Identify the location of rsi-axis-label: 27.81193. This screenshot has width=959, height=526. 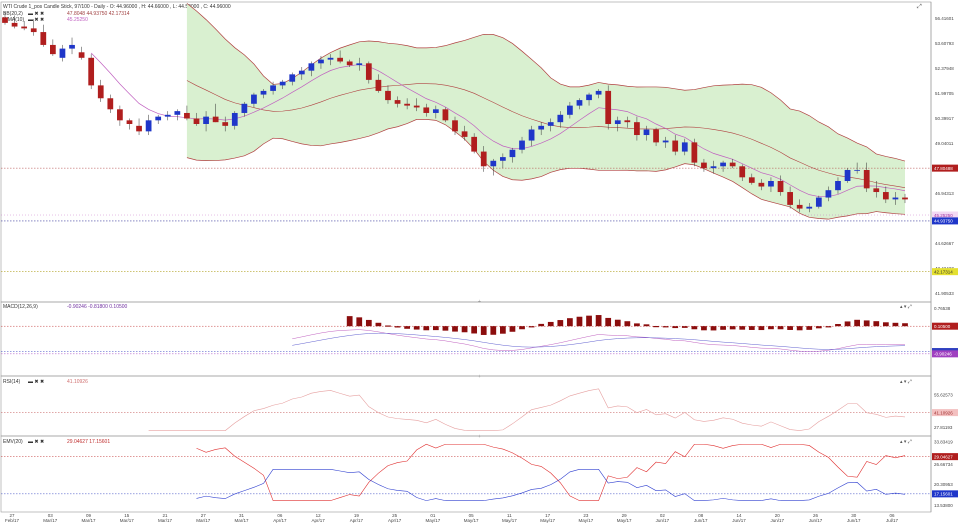
(943, 427).